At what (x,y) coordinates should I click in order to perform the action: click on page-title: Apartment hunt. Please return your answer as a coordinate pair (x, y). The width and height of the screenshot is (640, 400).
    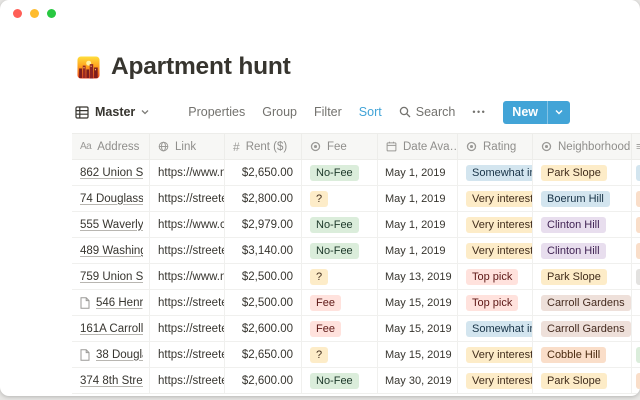
    Looking at the image, I should click on (201, 66).